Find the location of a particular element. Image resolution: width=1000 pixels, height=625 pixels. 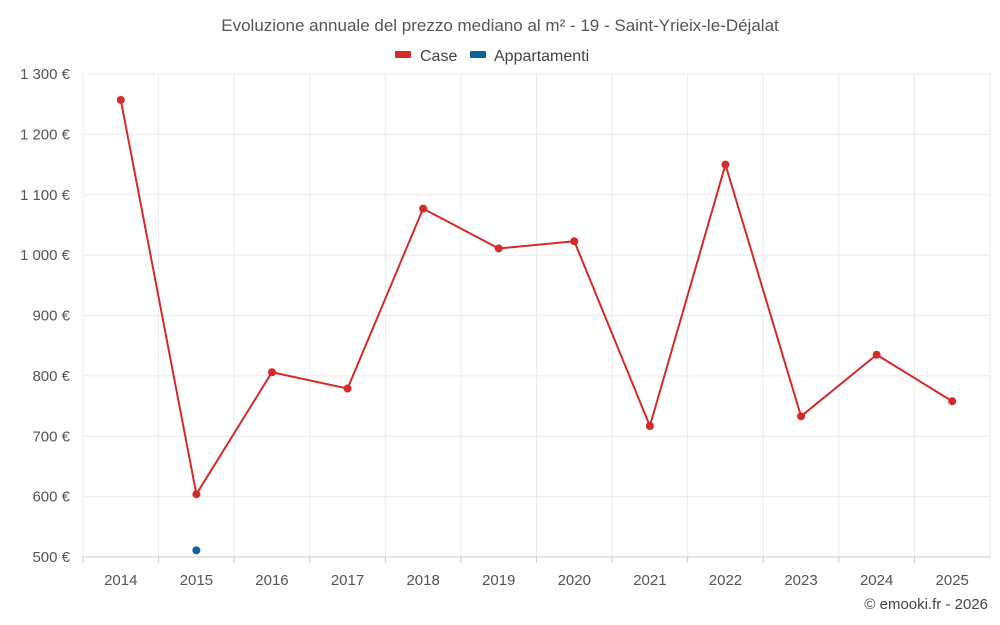

legend: Case Appartamenti is located at coordinates (492, 56).